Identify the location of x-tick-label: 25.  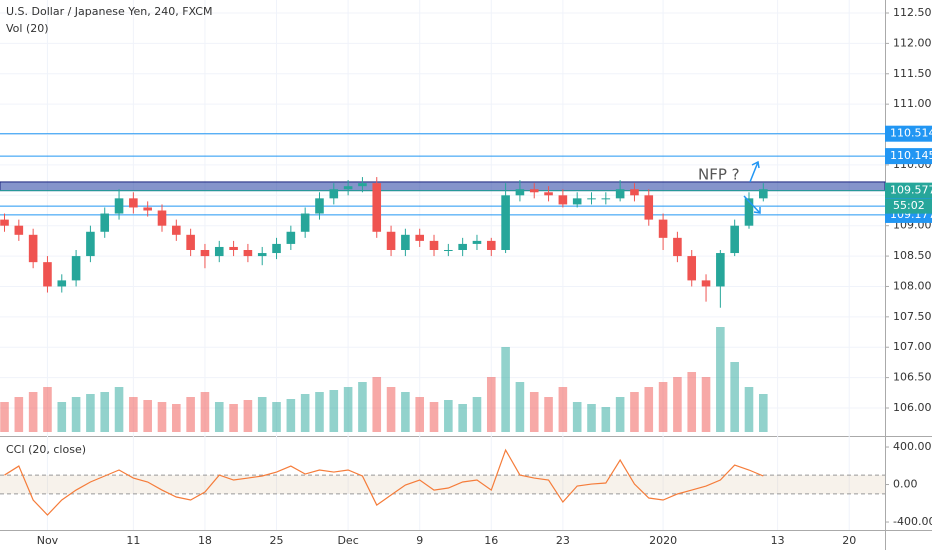
(277, 540).